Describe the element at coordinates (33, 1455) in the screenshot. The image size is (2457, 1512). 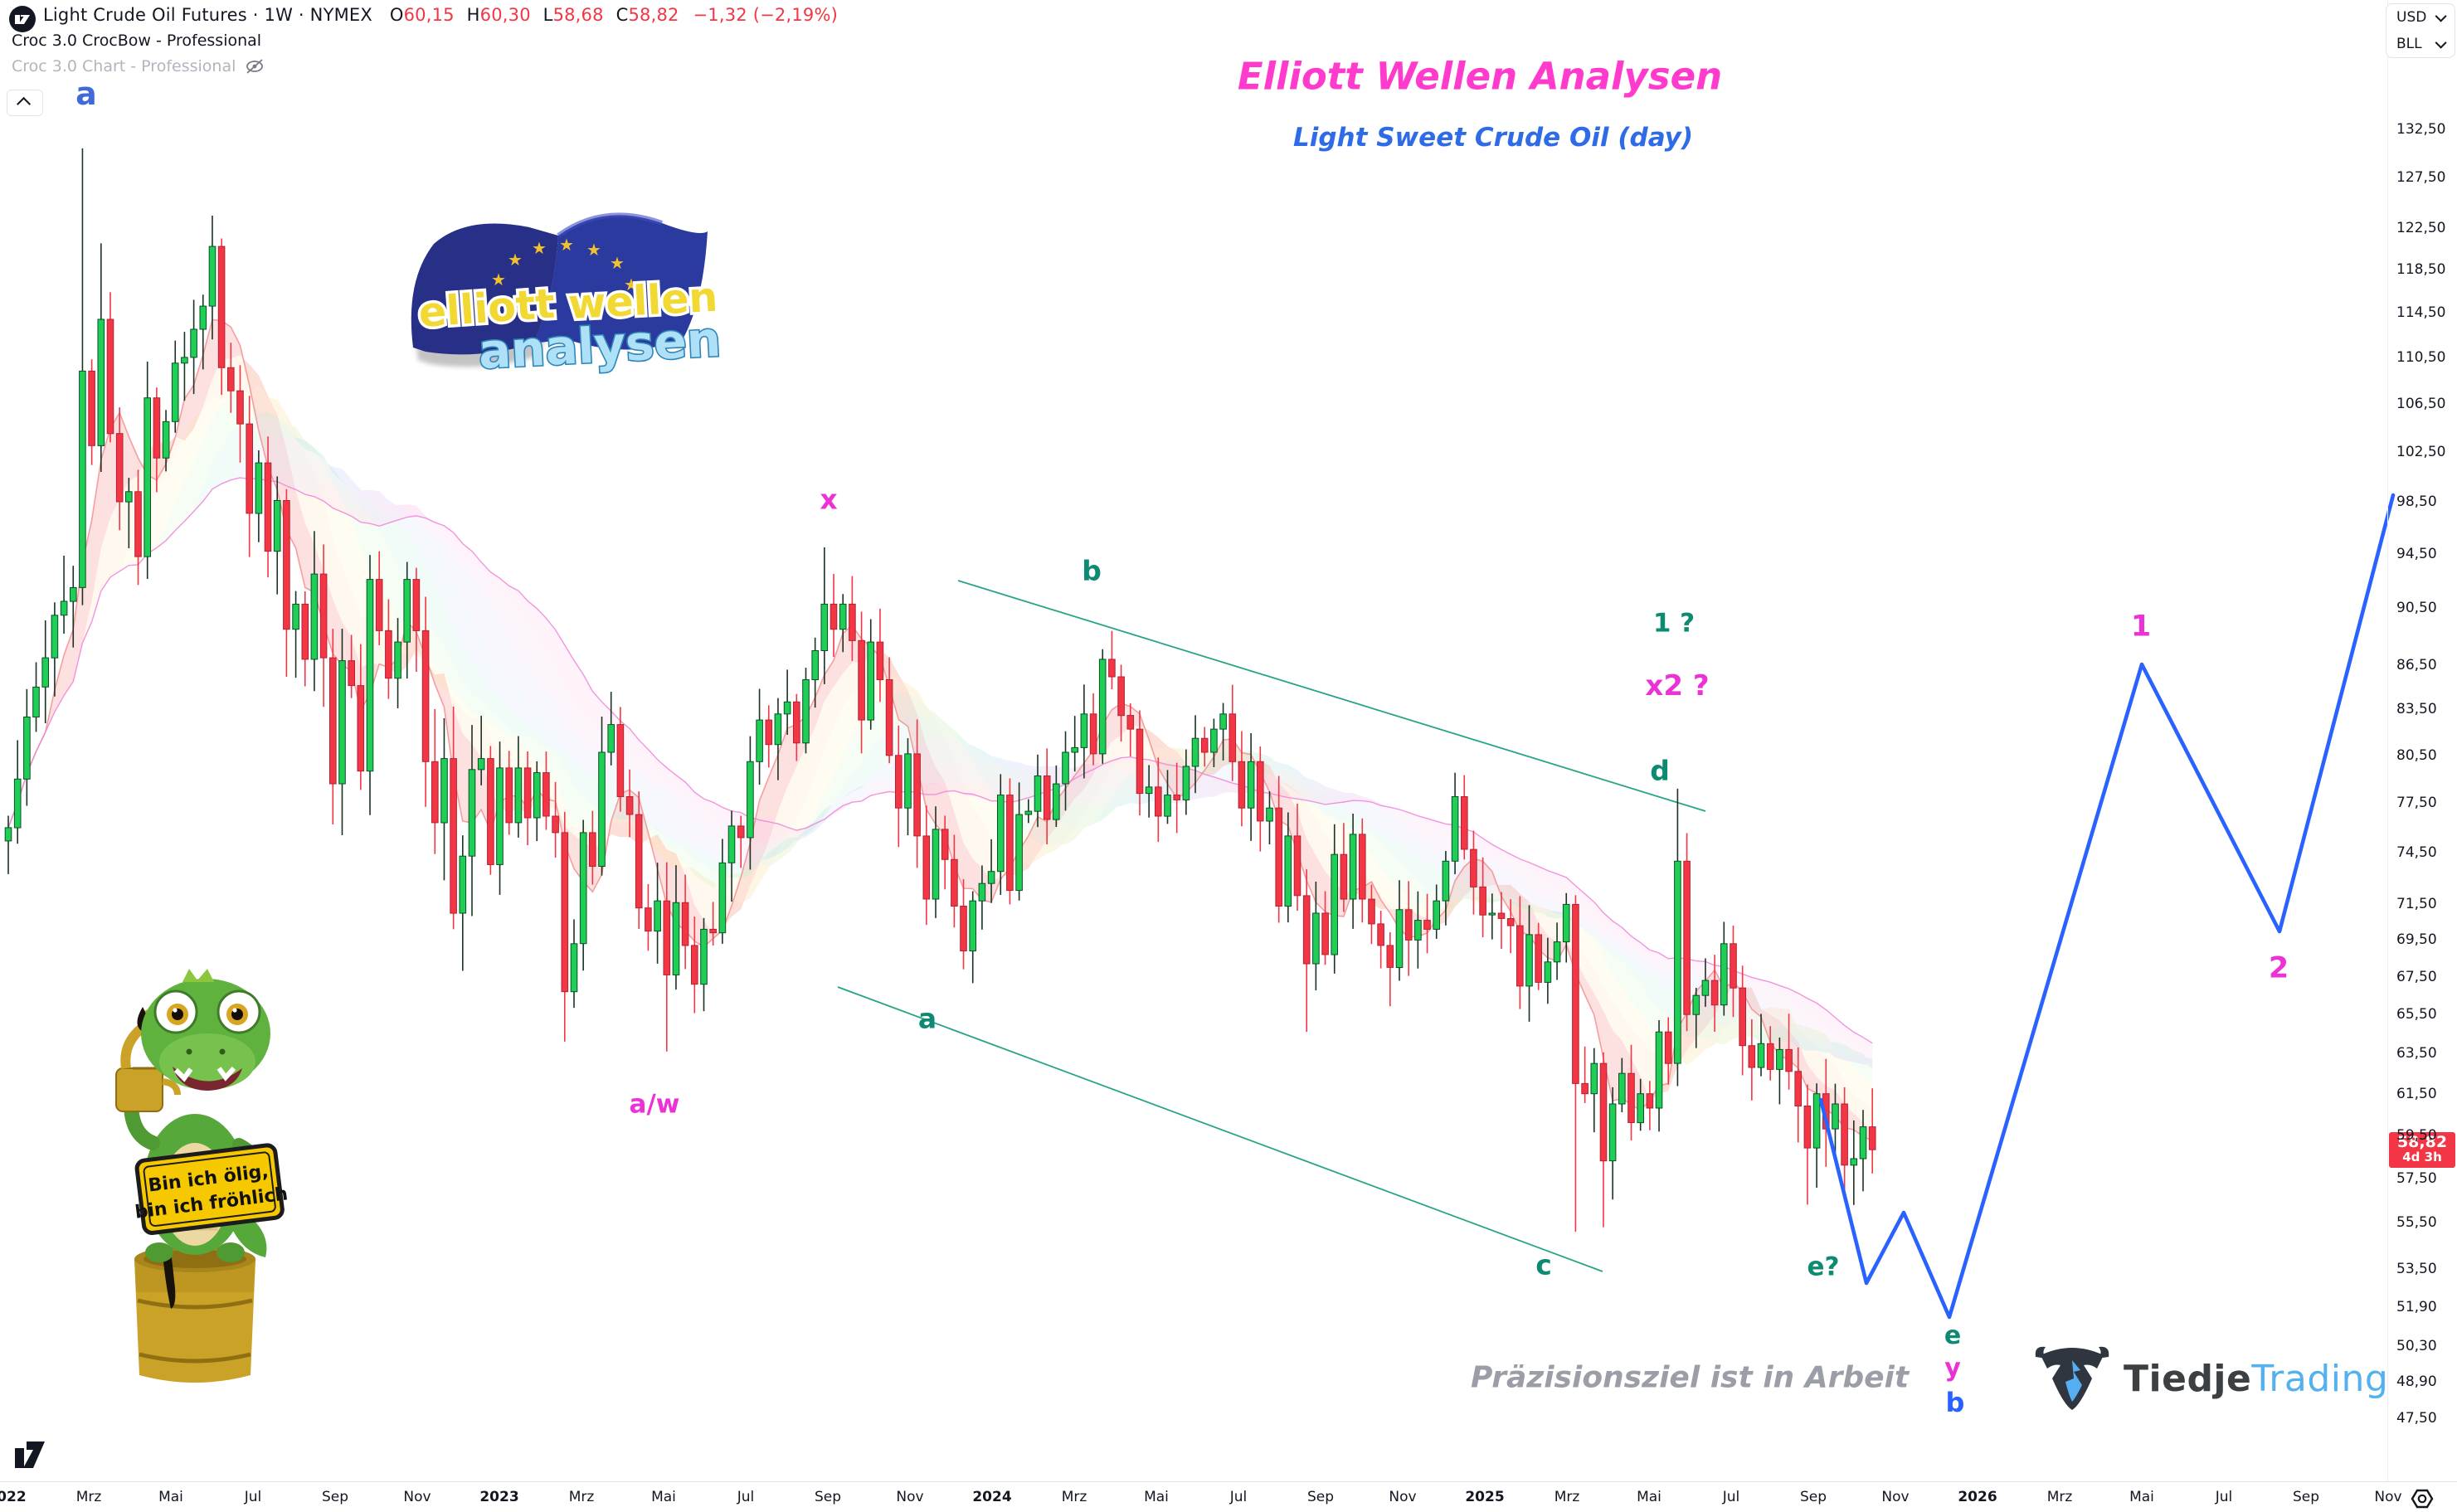
I see `tradingview-watermark-icon` at that location.